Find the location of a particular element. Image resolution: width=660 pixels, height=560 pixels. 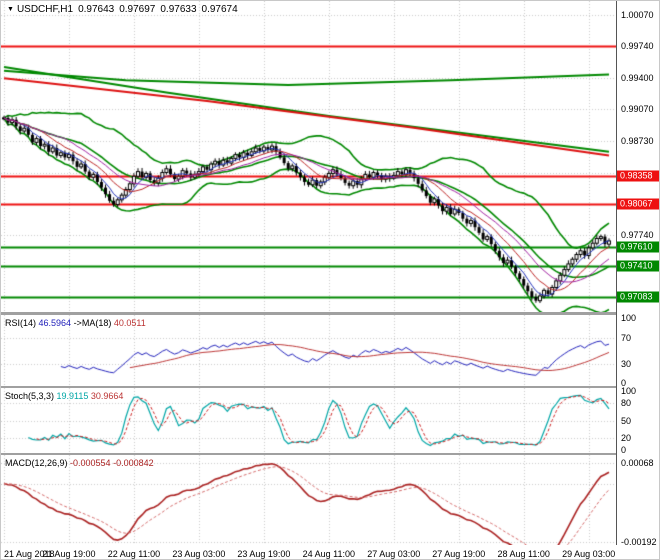

macd-panel-canvas is located at coordinates (308, 500).